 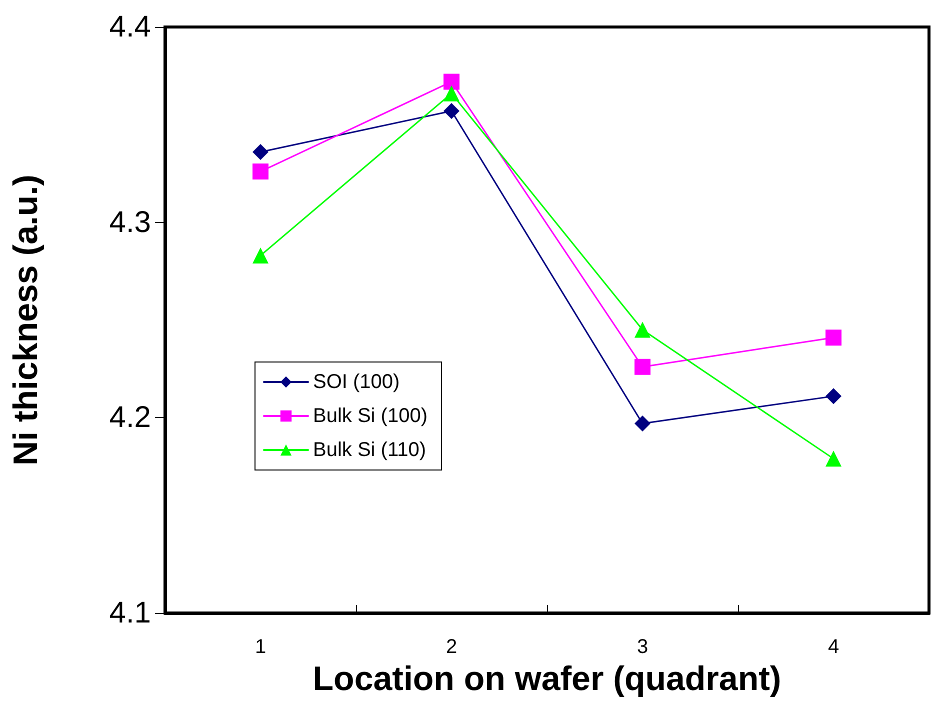 What do you see at coordinates (834, 647) in the screenshot?
I see `x-tick-label: 4` at bounding box center [834, 647].